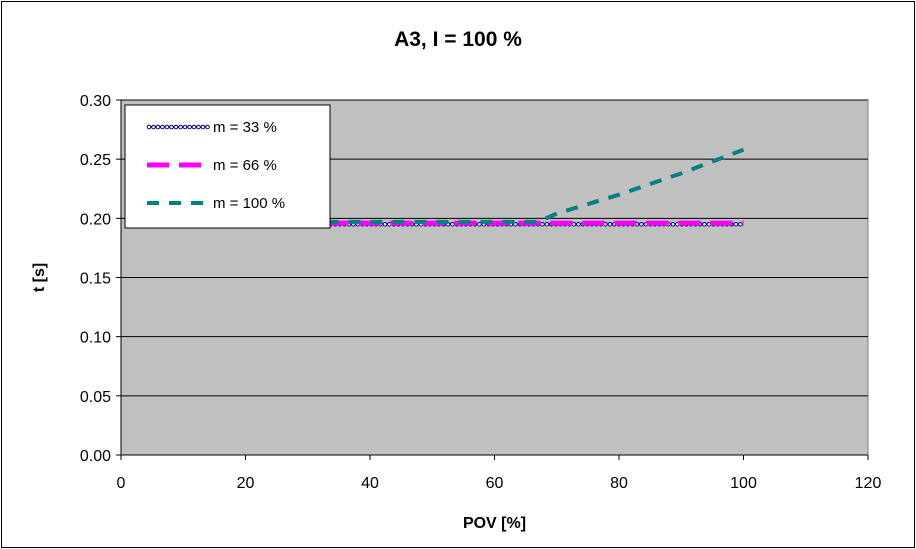 The image size is (916, 549). What do you see at coordinates (39, 277) in the screenshot?
I see `y-axis-label: t [s]` at bounding box center [39, 277].